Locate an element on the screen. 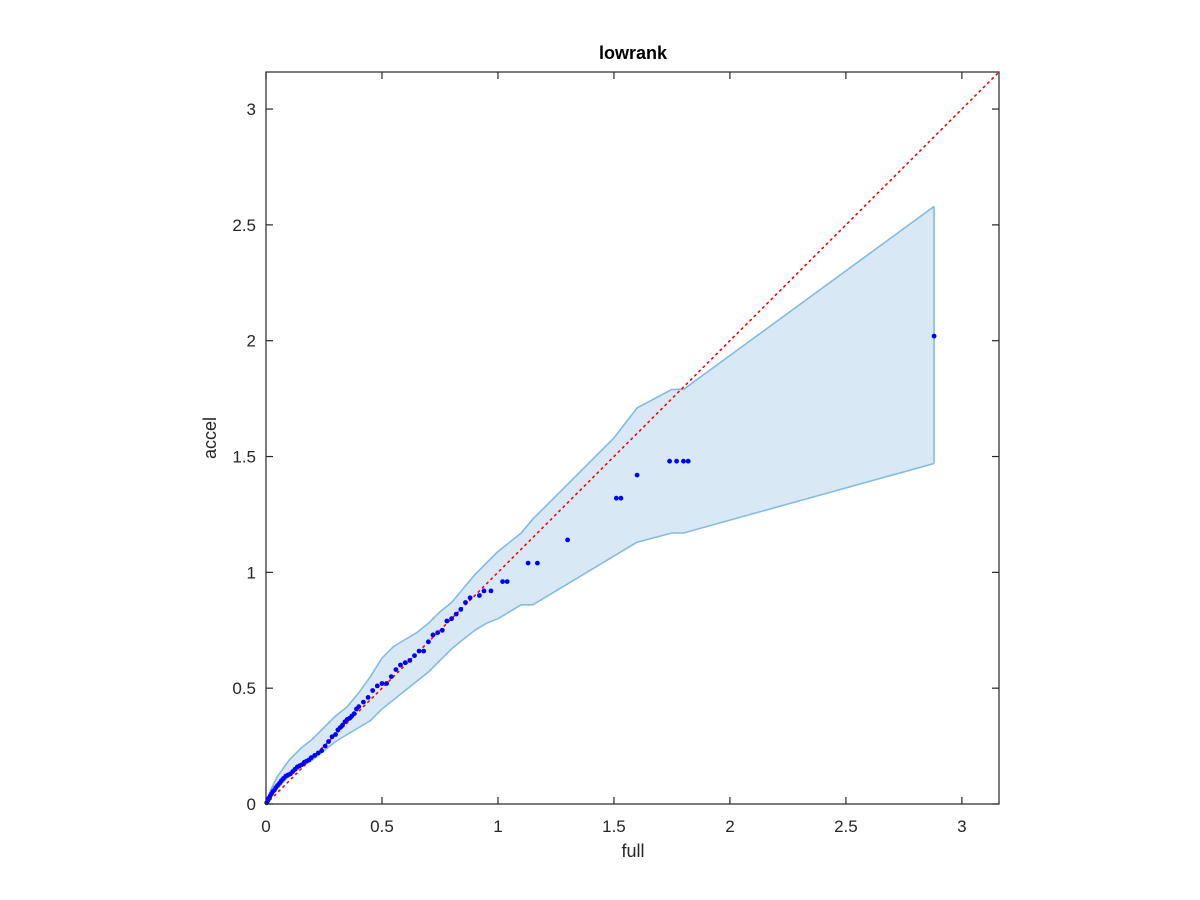 This screenshot has height=900, width=1200. y-tick-label: 0 is located at coordinates (251, 804).